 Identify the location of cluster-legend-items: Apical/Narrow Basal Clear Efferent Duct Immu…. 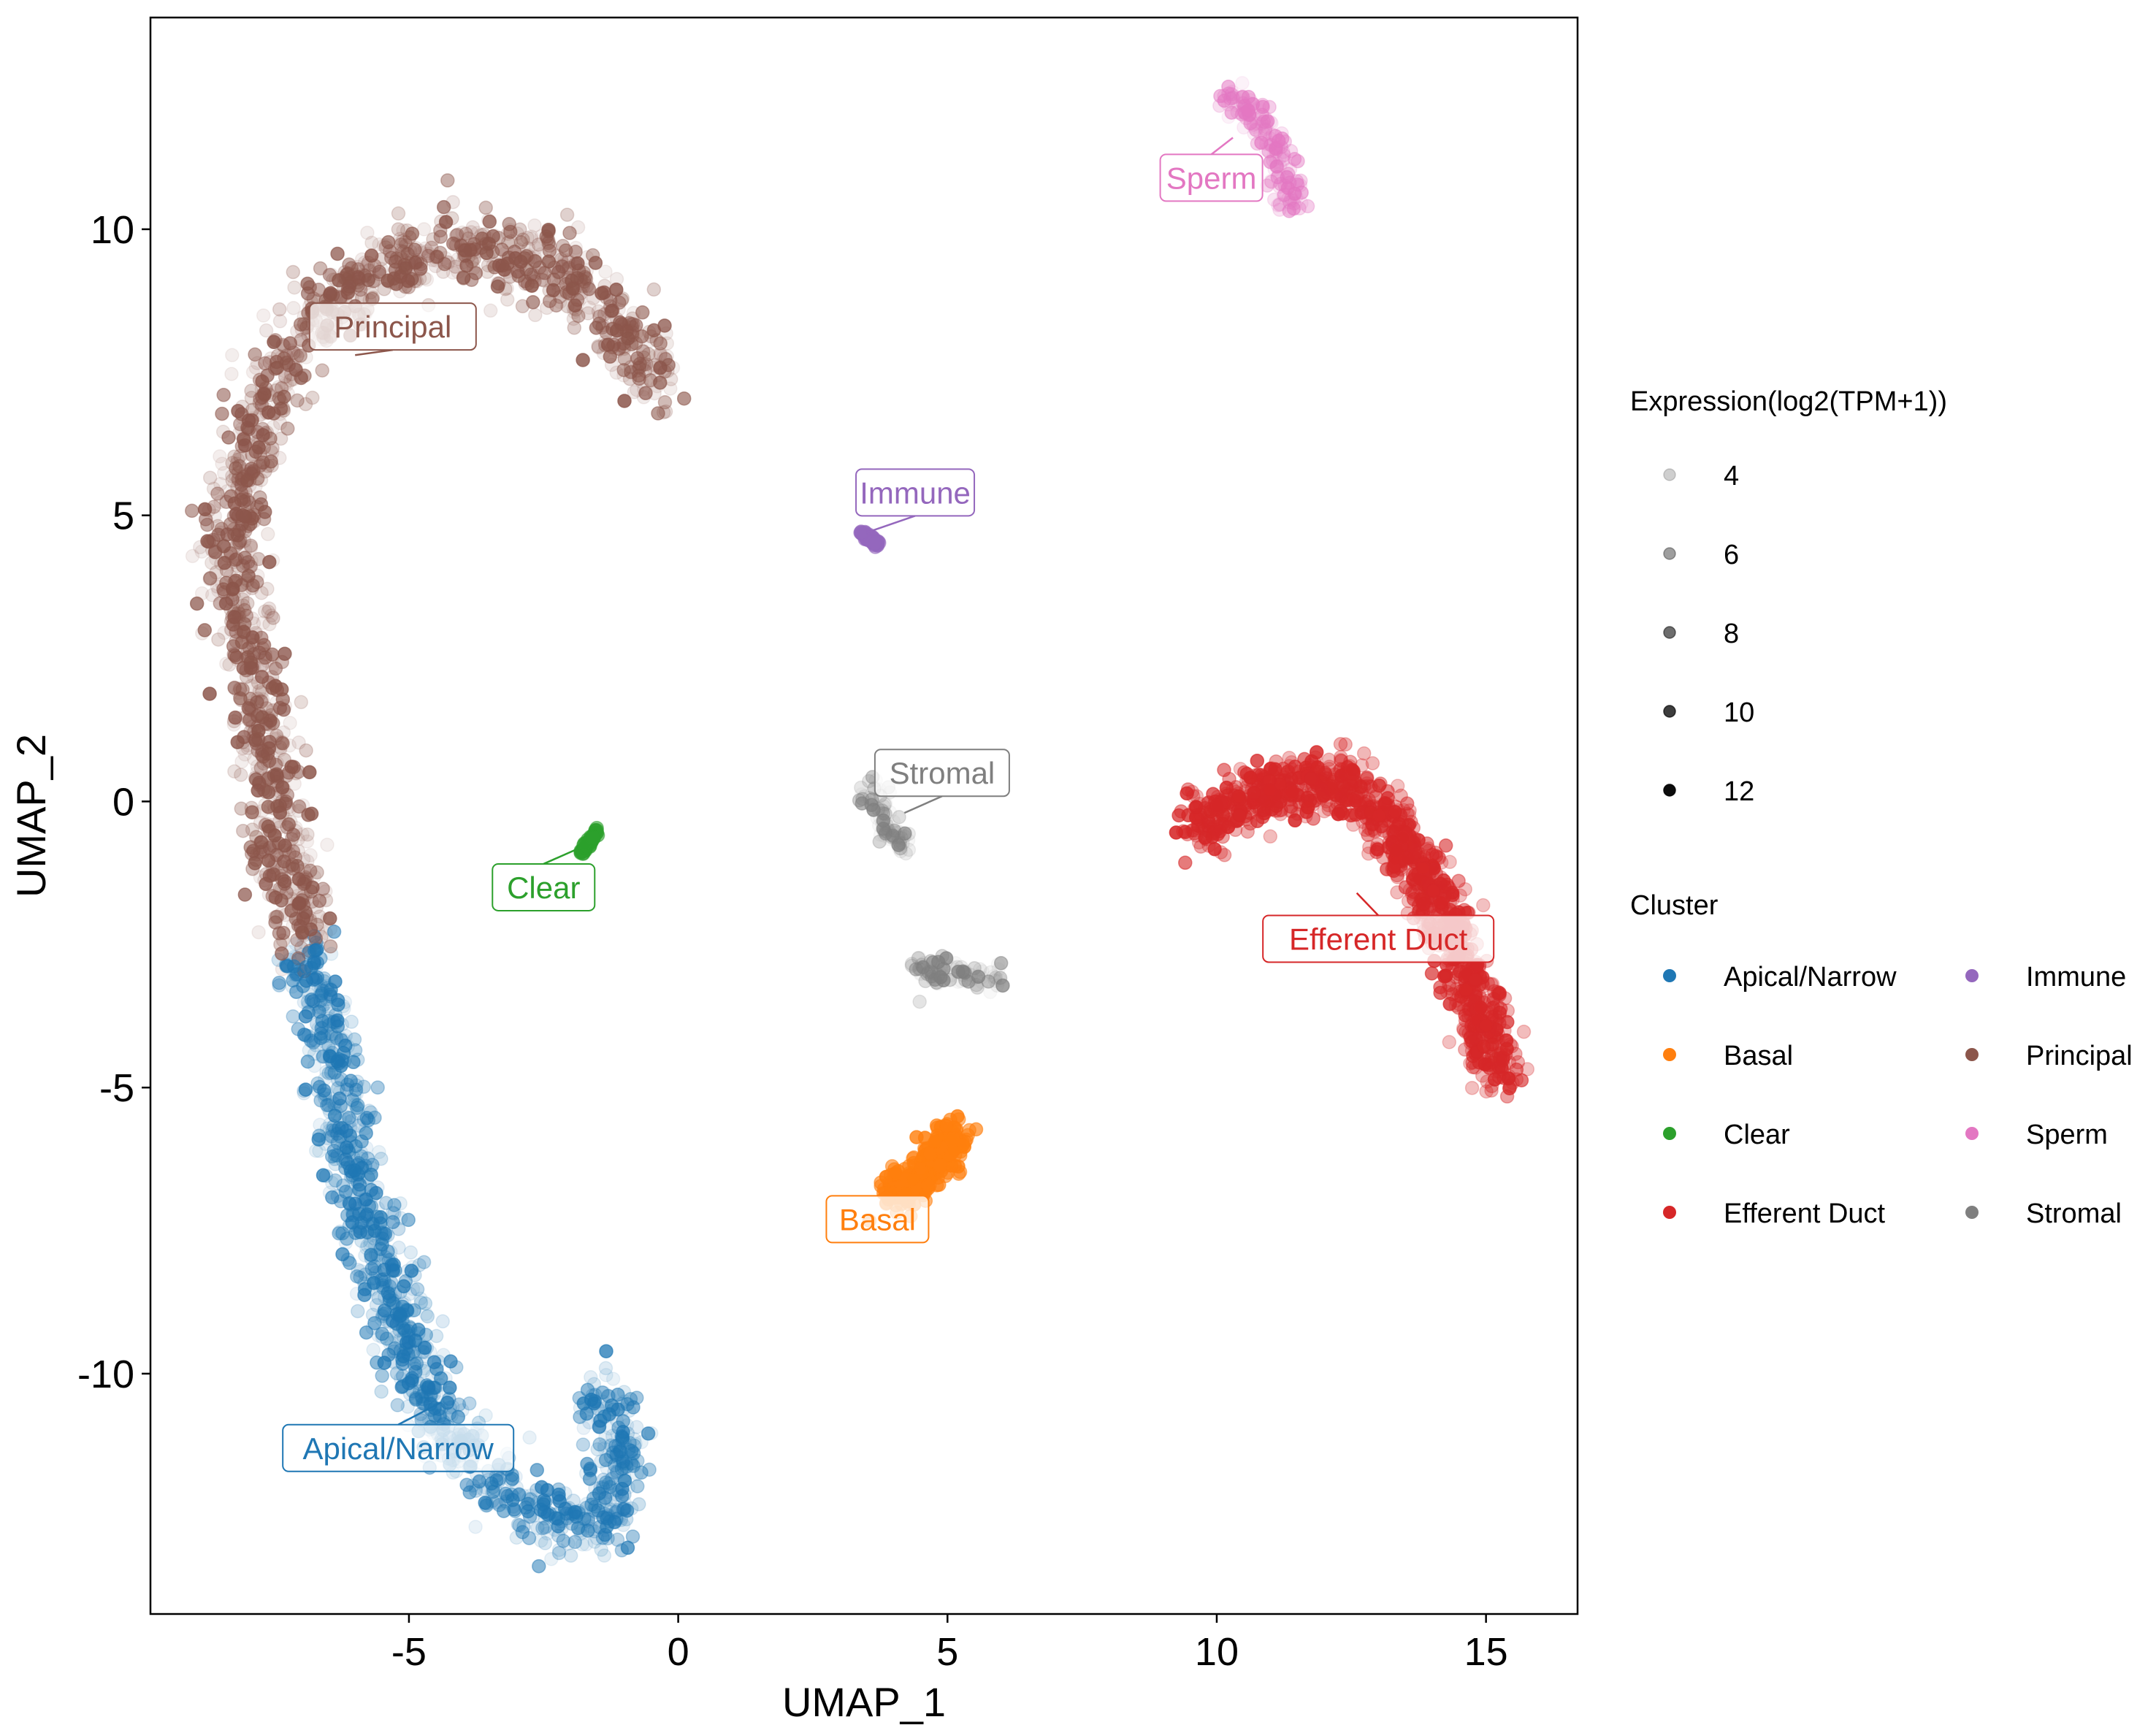
(1898, 1095).